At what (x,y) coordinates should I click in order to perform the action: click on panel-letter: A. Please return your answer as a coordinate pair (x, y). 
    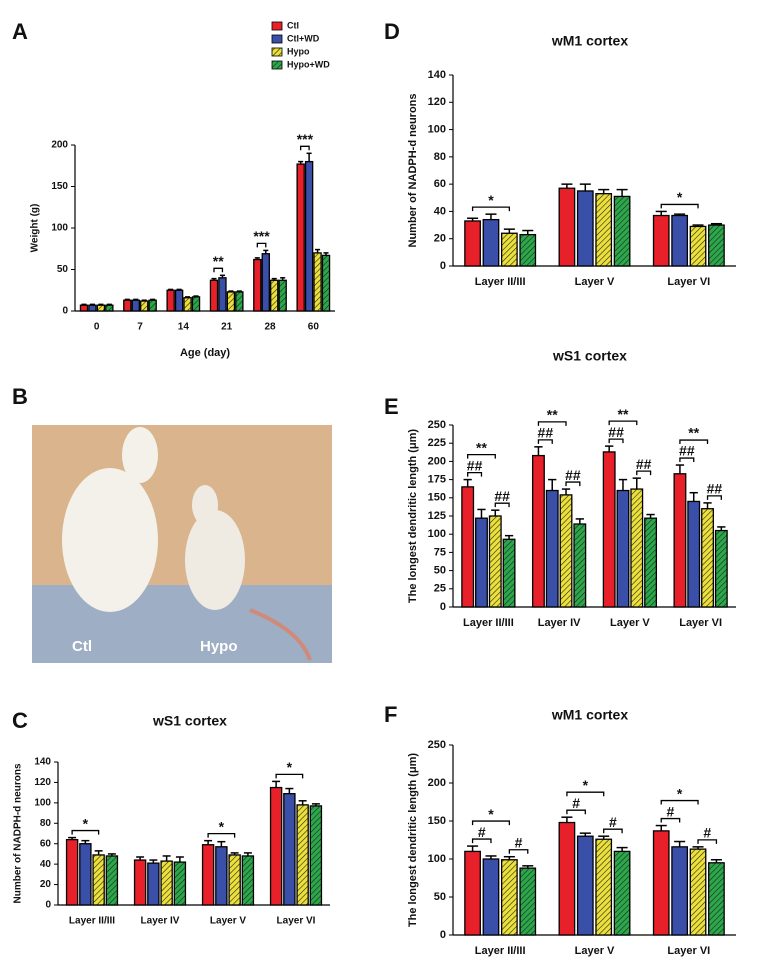
    Looking at the image, I should click on (20, 31).